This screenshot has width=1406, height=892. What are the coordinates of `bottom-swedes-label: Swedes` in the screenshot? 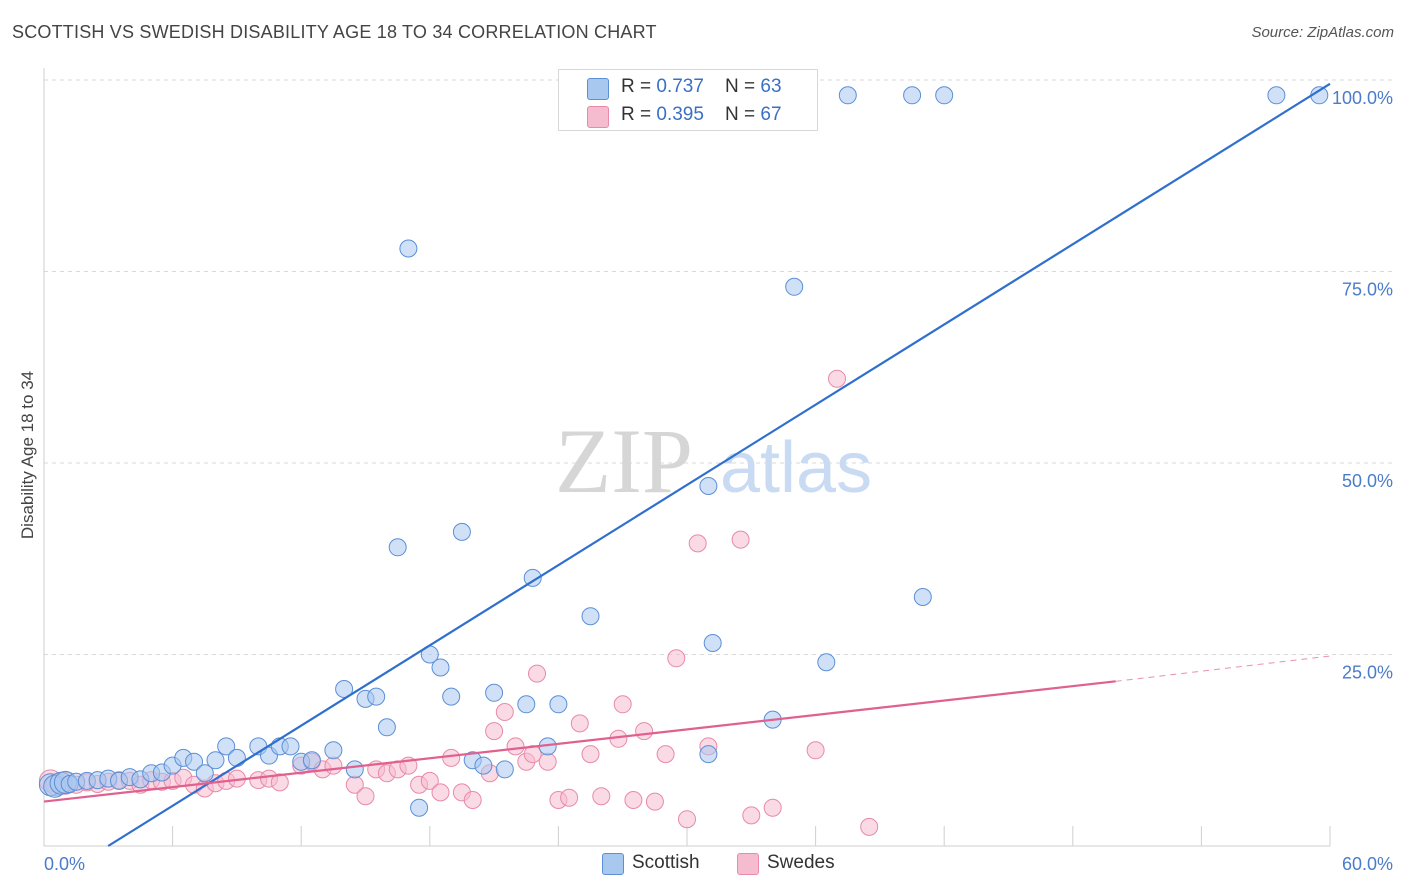 It's located at (801, 862).